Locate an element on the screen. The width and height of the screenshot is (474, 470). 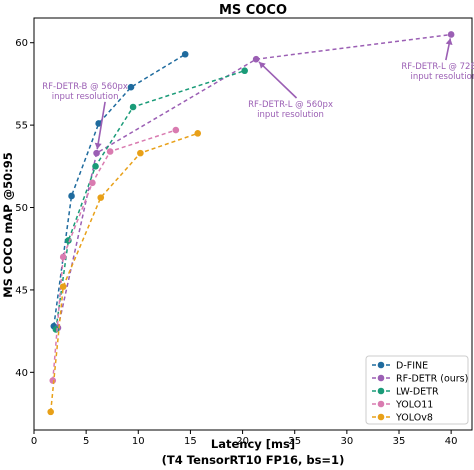
legend-label: D-FINE is located at coordinates (412, 366).